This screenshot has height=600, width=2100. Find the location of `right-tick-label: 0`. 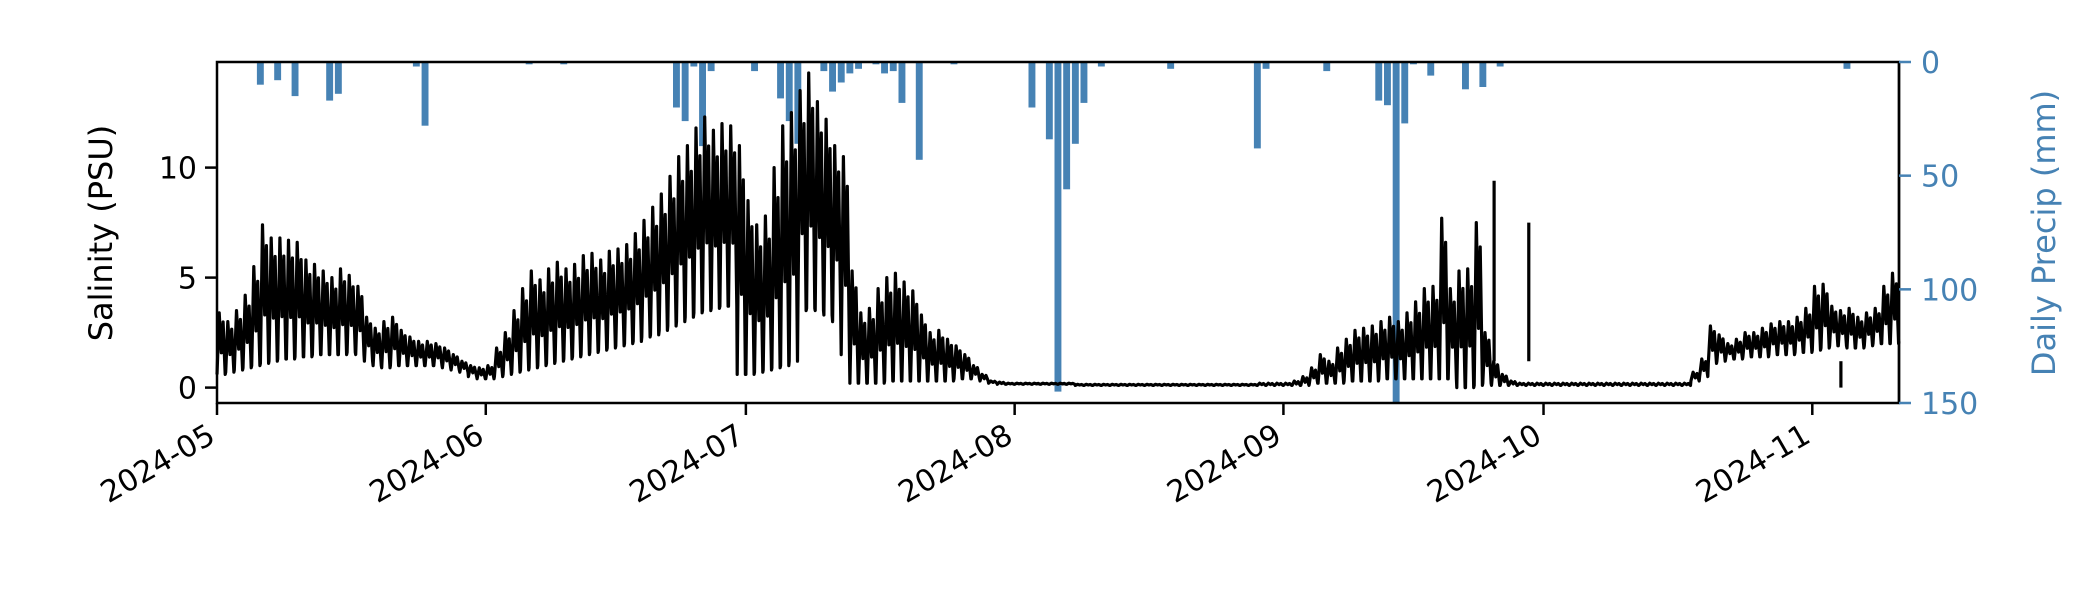

right-tick-label: 0 is located at coordinates (1930, 63).